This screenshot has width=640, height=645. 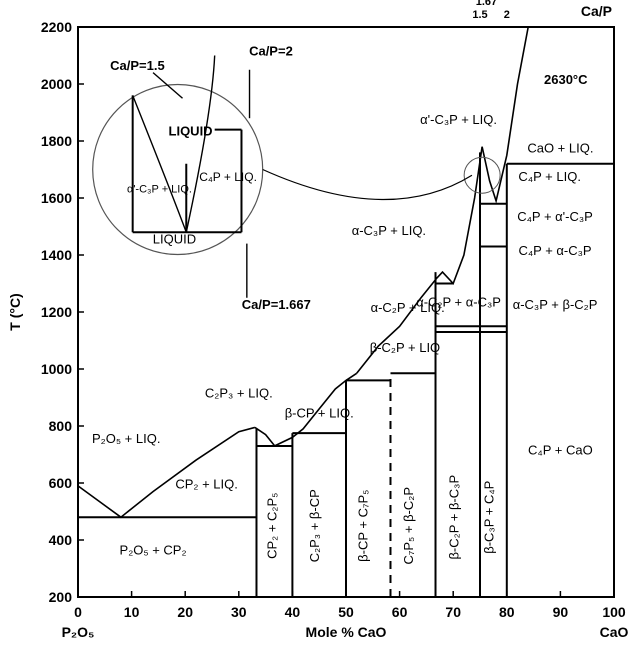 What do you see at coordinates (346, 612) in the screenshot?
I see `x-tick-label: 50` at bounding box center [346, 612].